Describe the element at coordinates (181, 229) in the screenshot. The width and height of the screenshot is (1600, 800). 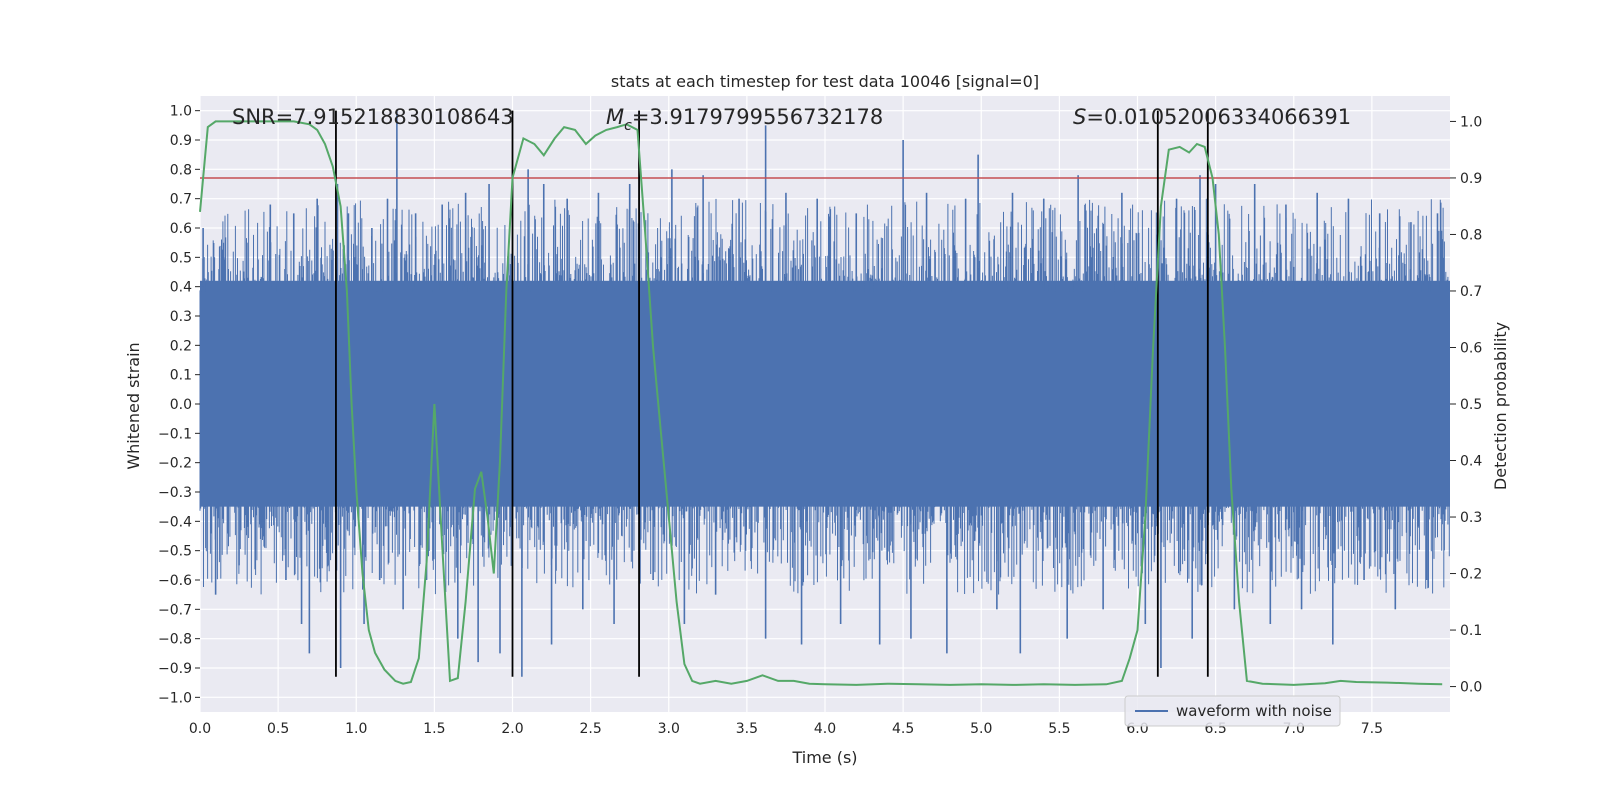
I see `y-left-tick-label: 0.6` at that location.